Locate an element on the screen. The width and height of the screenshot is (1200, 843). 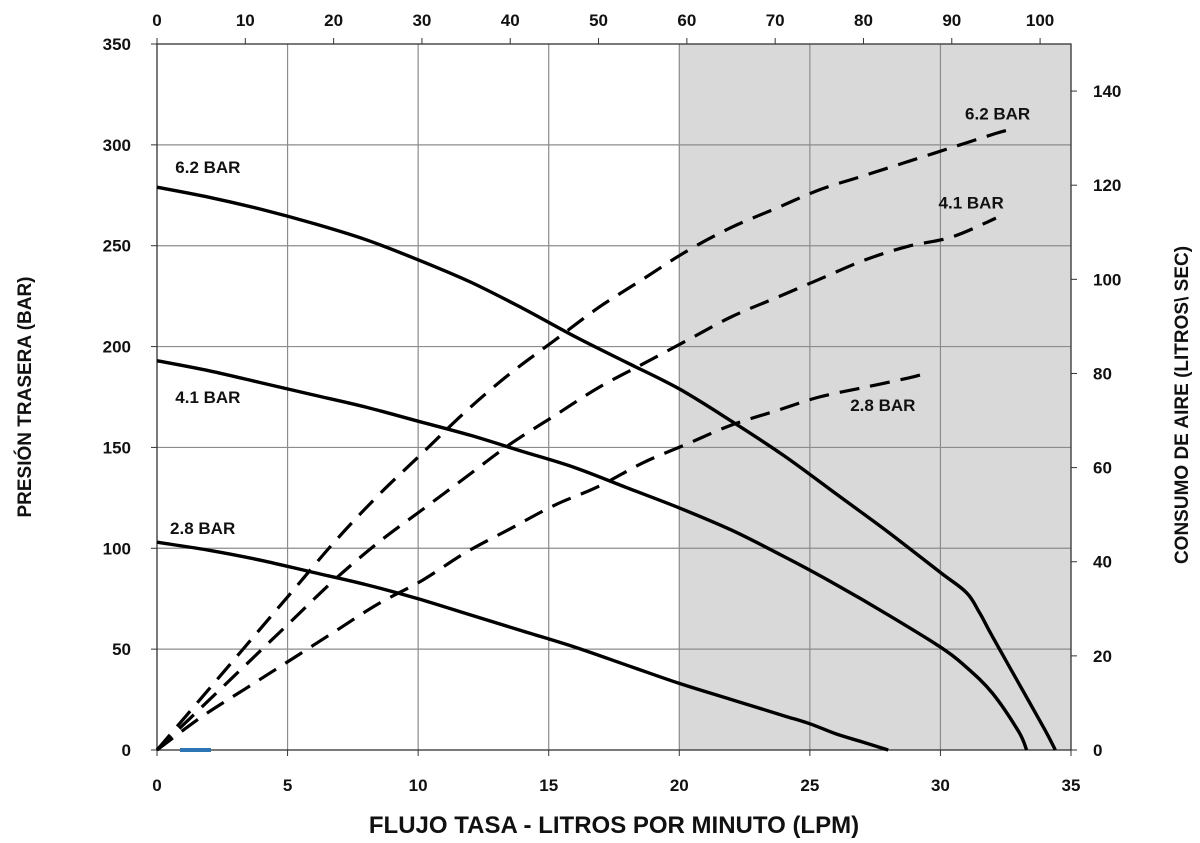
x2-tick-label: 90 is located at coordinates (951, 20).